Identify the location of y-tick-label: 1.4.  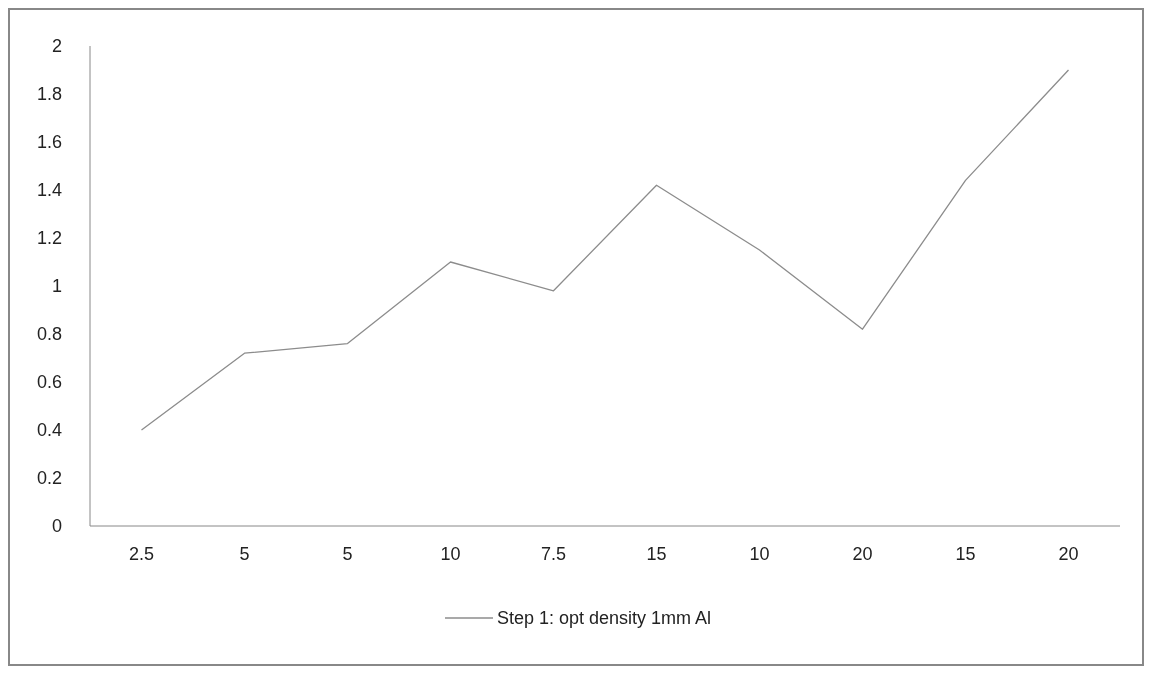
(49, 190).